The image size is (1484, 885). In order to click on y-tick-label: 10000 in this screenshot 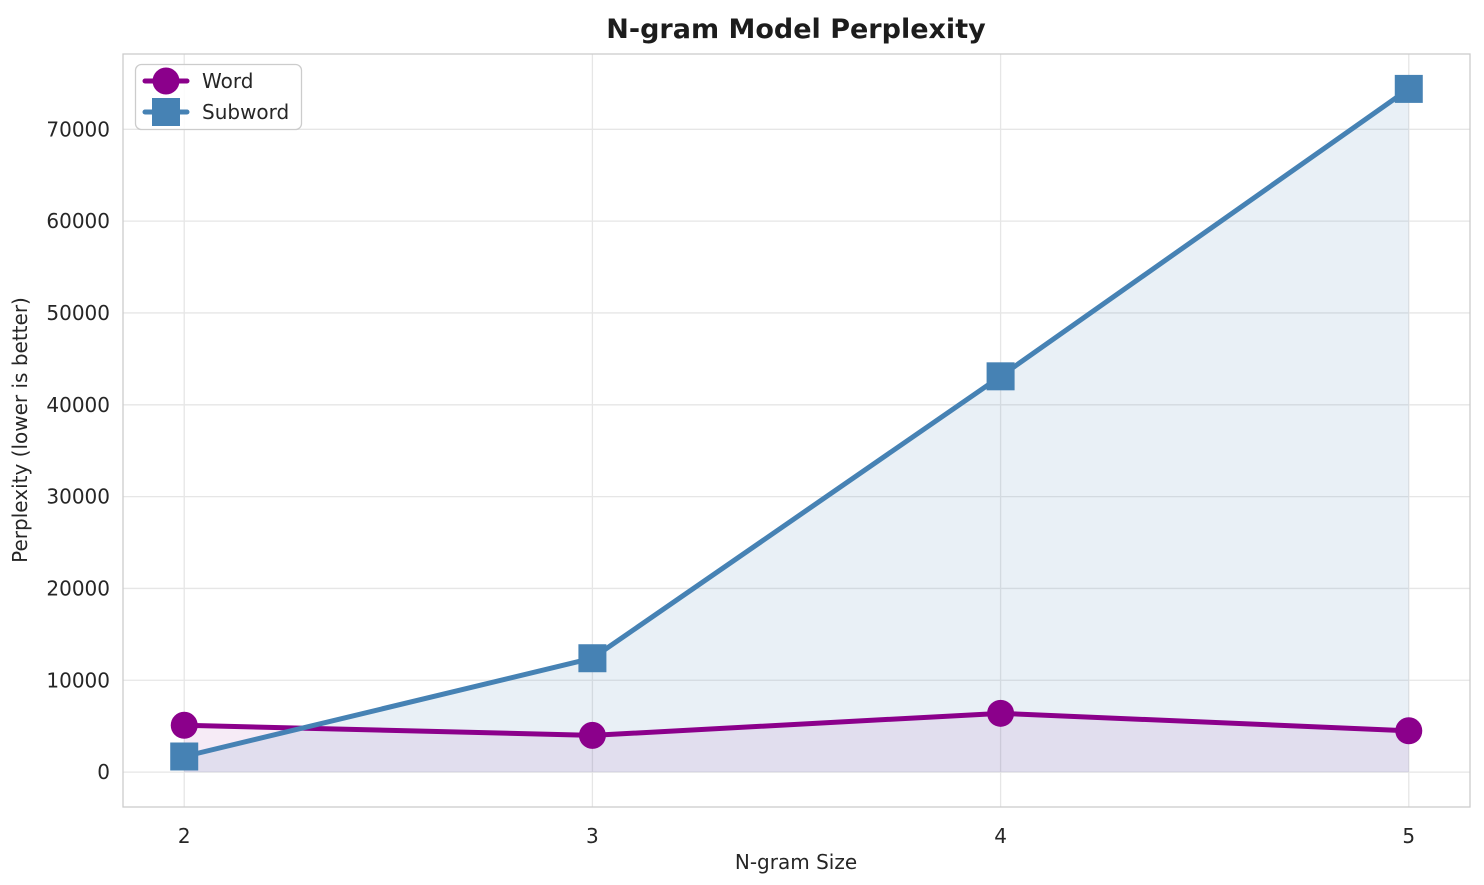, I will do `click(78, 680)`.